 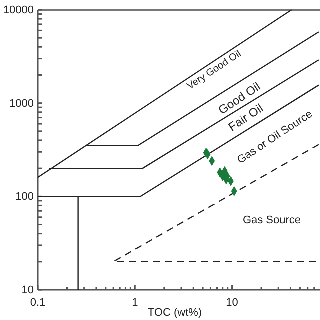 I want to click on y-tick-label: 1000, so click(x=22, y=104).